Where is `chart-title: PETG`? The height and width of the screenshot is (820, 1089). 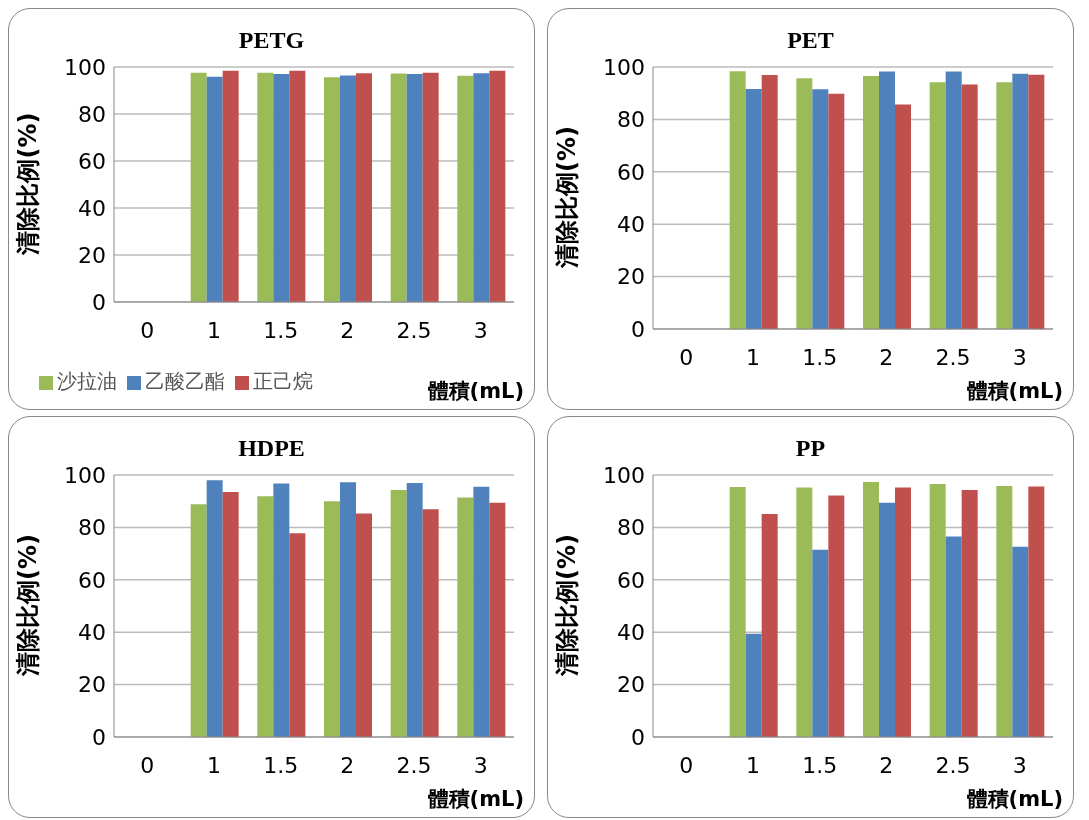 chart-title: PETG is located at coordinates (271, 40).